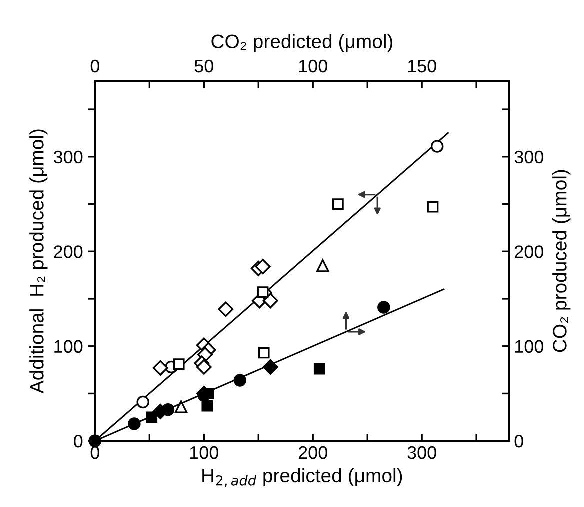 The height and width of the screenshot is (507, 584). Describe the element at coordinates (68, 347) in the screenshot. I see `y-tick-label: 100` at that location.